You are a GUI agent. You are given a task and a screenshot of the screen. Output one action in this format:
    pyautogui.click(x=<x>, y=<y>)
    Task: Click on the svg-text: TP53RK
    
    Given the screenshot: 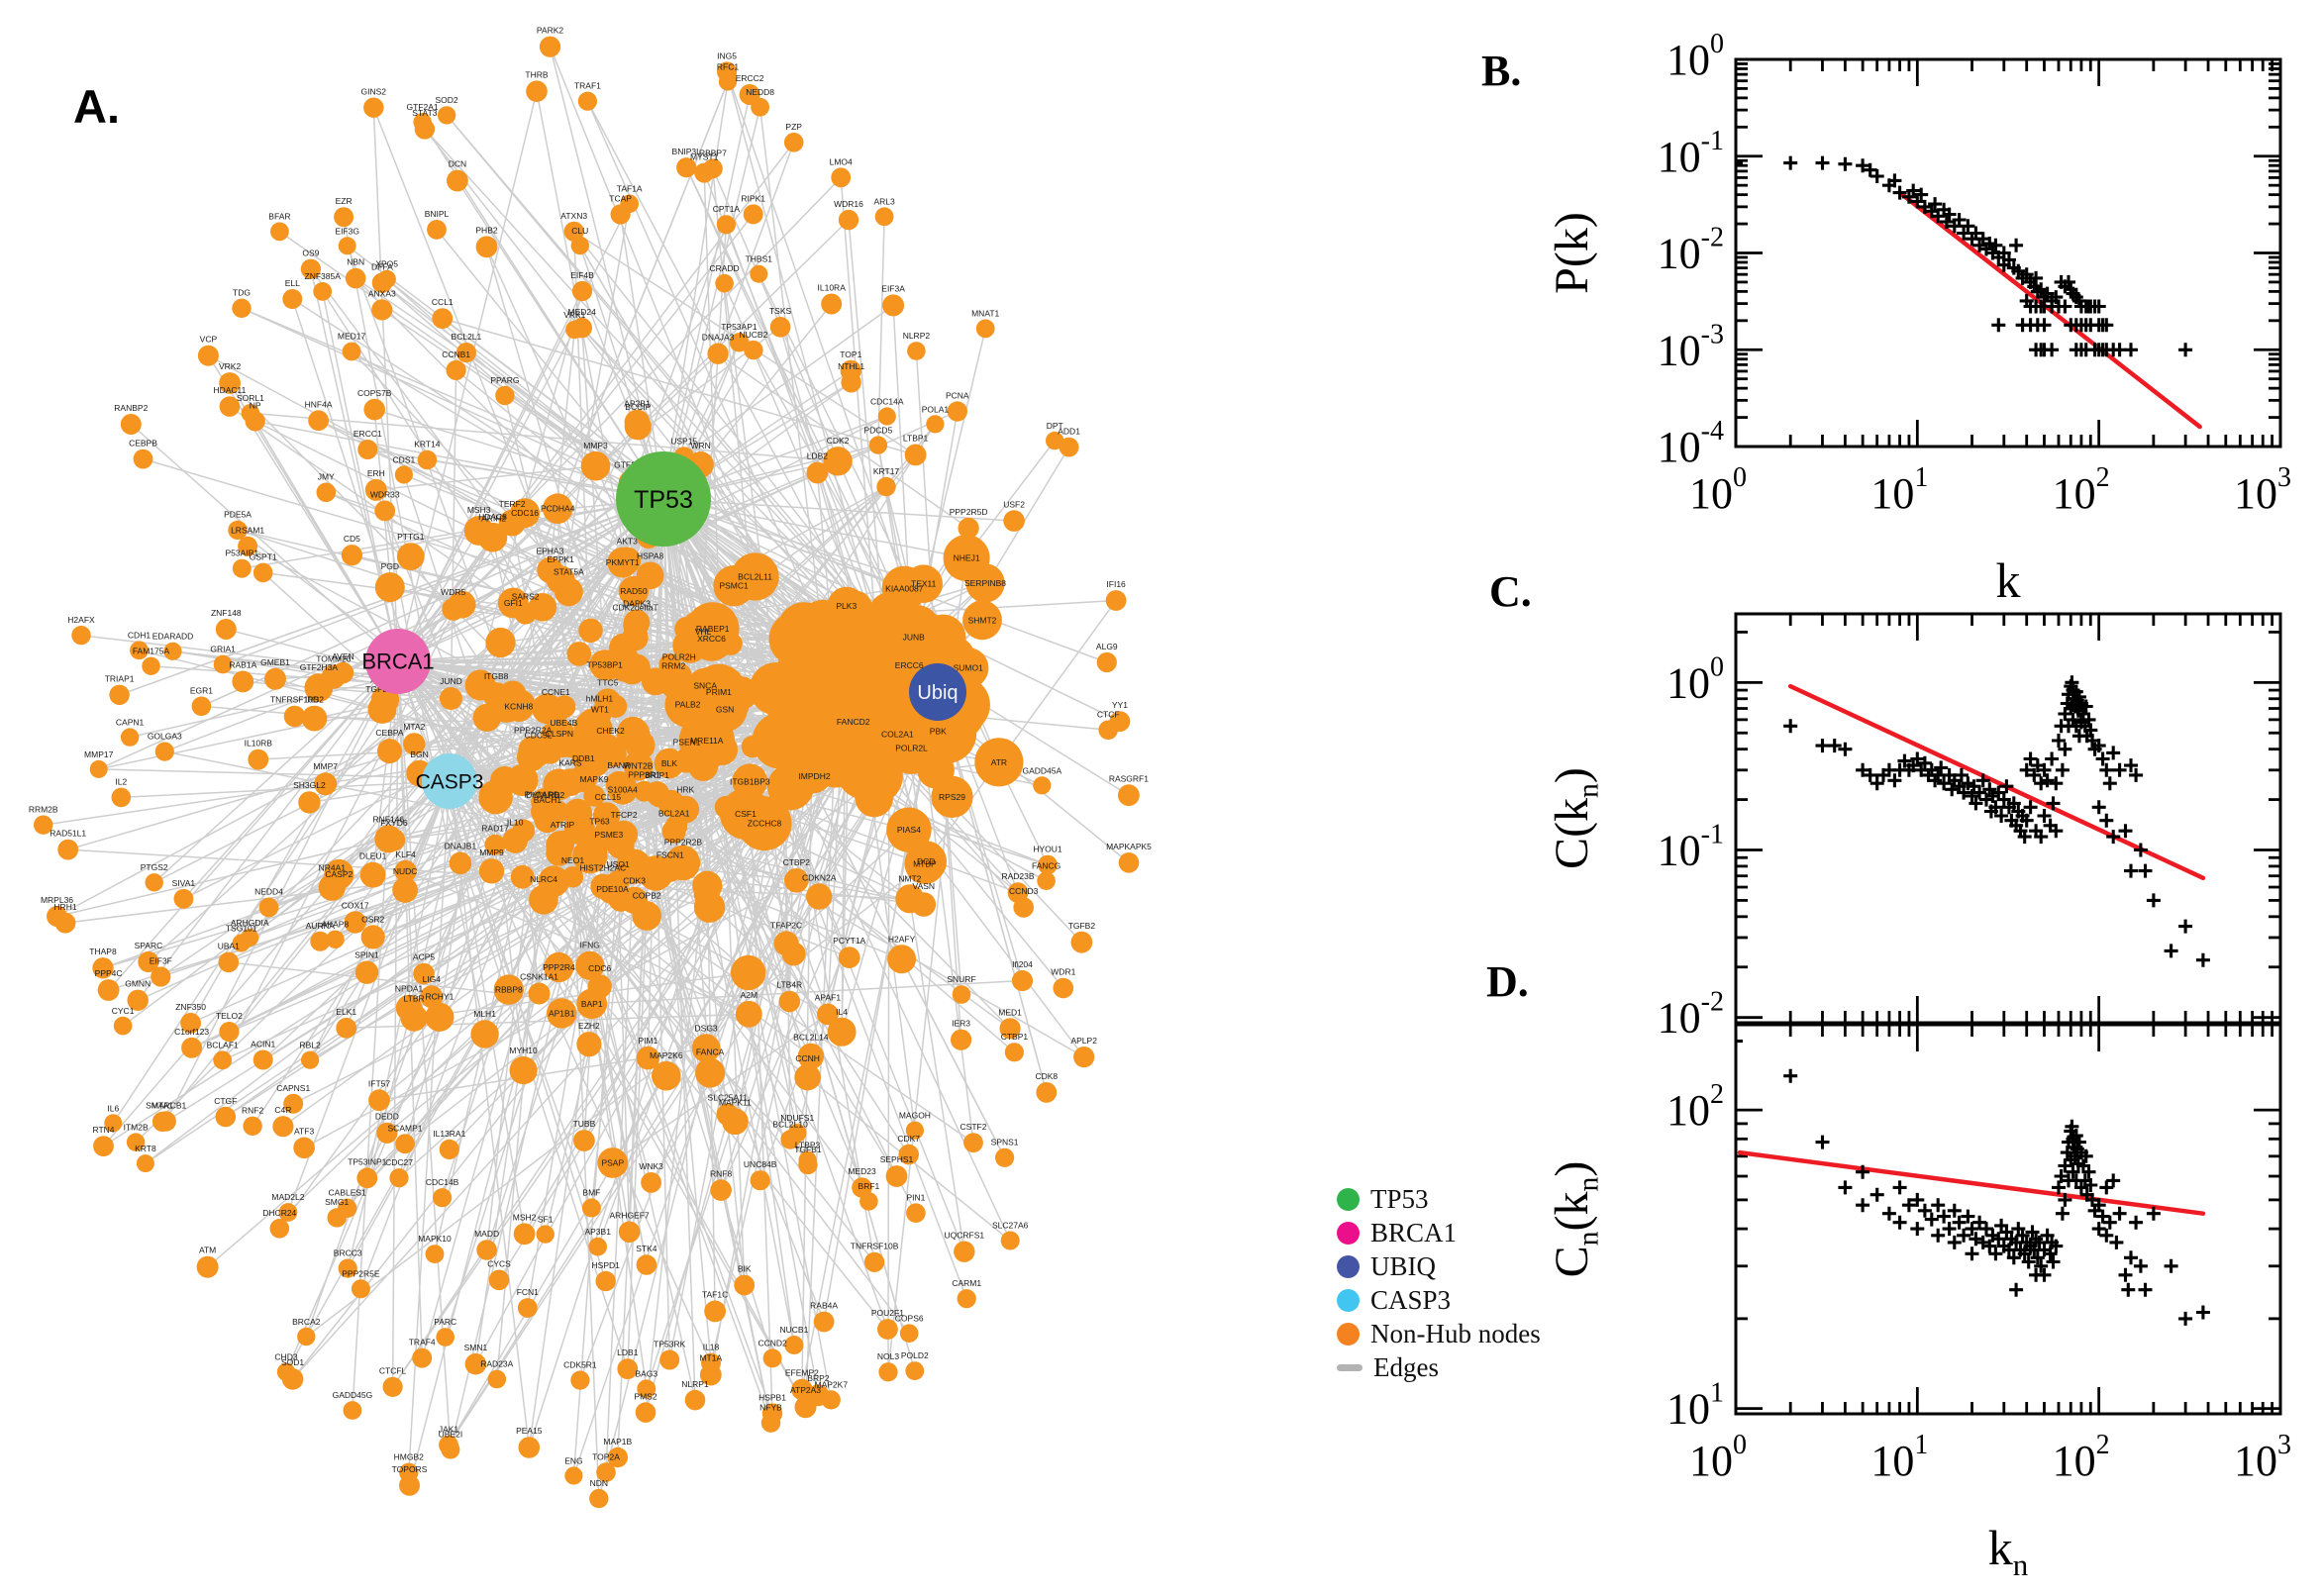 What is the action you would take?
    pyautogui.click(x=669, y=1344)
    